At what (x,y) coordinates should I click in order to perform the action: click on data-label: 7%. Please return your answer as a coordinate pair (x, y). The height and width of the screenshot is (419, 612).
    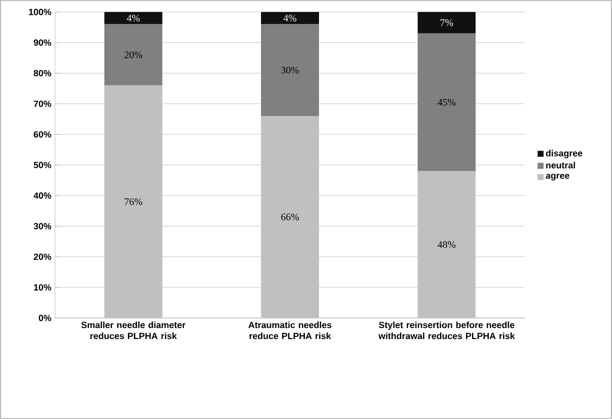
    Looking at the image, I should click on (447, 22).